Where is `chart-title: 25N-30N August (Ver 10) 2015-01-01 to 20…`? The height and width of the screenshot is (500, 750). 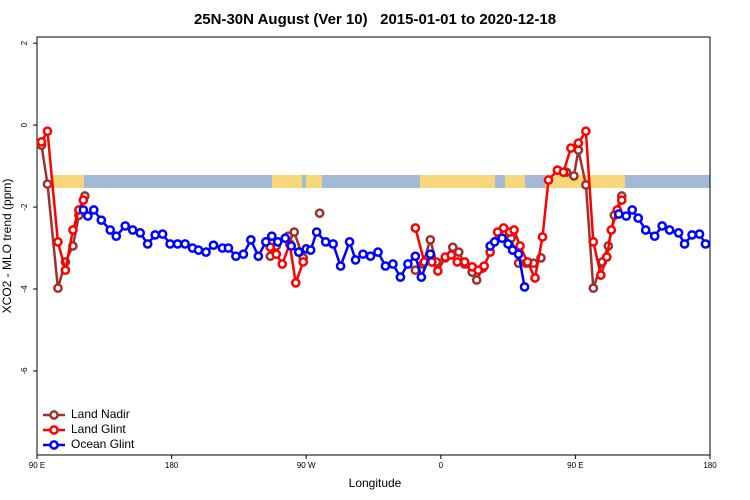
chart-title: 25N-30N August (Ver 10) 2015-01-01 to 20… is located at coordinates (375, 19).